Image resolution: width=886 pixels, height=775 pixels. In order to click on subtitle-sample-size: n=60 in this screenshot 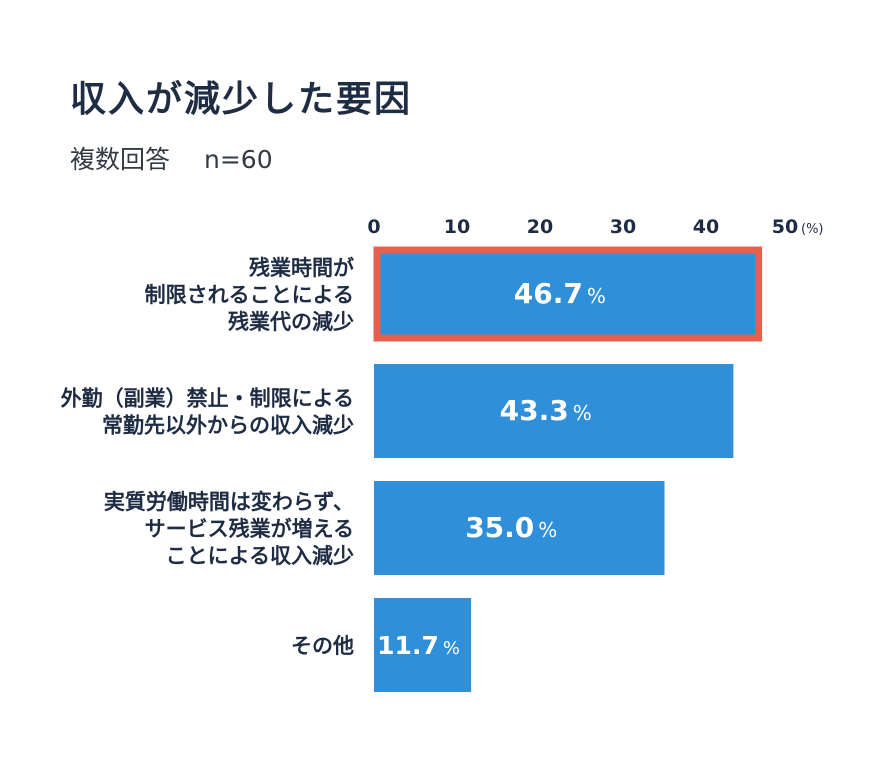, I will do `click(238, 159)`.